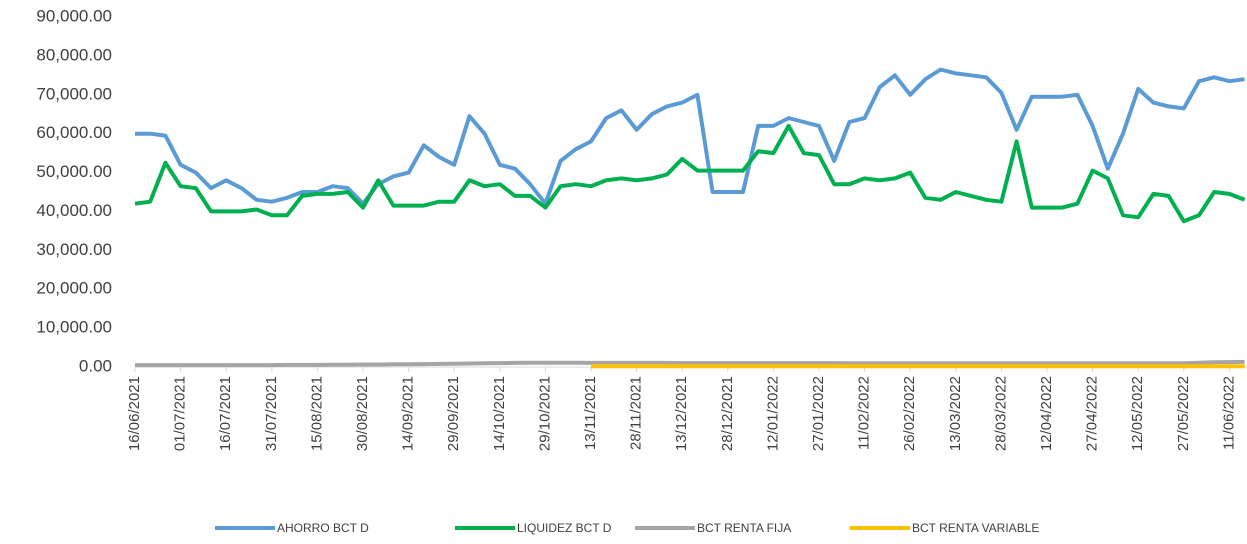 This screenshot has width=1247, height=544. What do you see at coordinates (864, 413) in the screenshot?
I see `x-tick-label: 11/02/2022` at bounding box center [864, 413].